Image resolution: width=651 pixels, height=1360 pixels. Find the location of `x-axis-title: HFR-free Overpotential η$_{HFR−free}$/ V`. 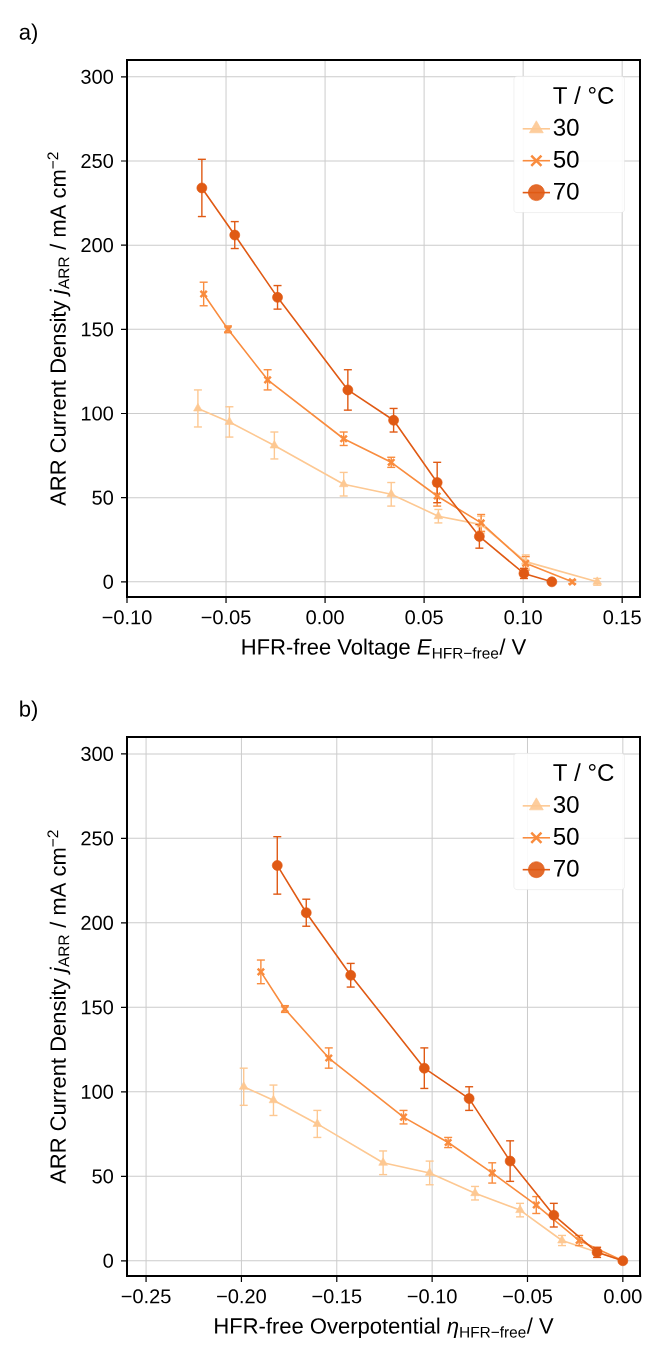

x-axis-title: HFR-free Overpotential η$_{HFR−free}$/ V is located at coordinates (384, 1328).